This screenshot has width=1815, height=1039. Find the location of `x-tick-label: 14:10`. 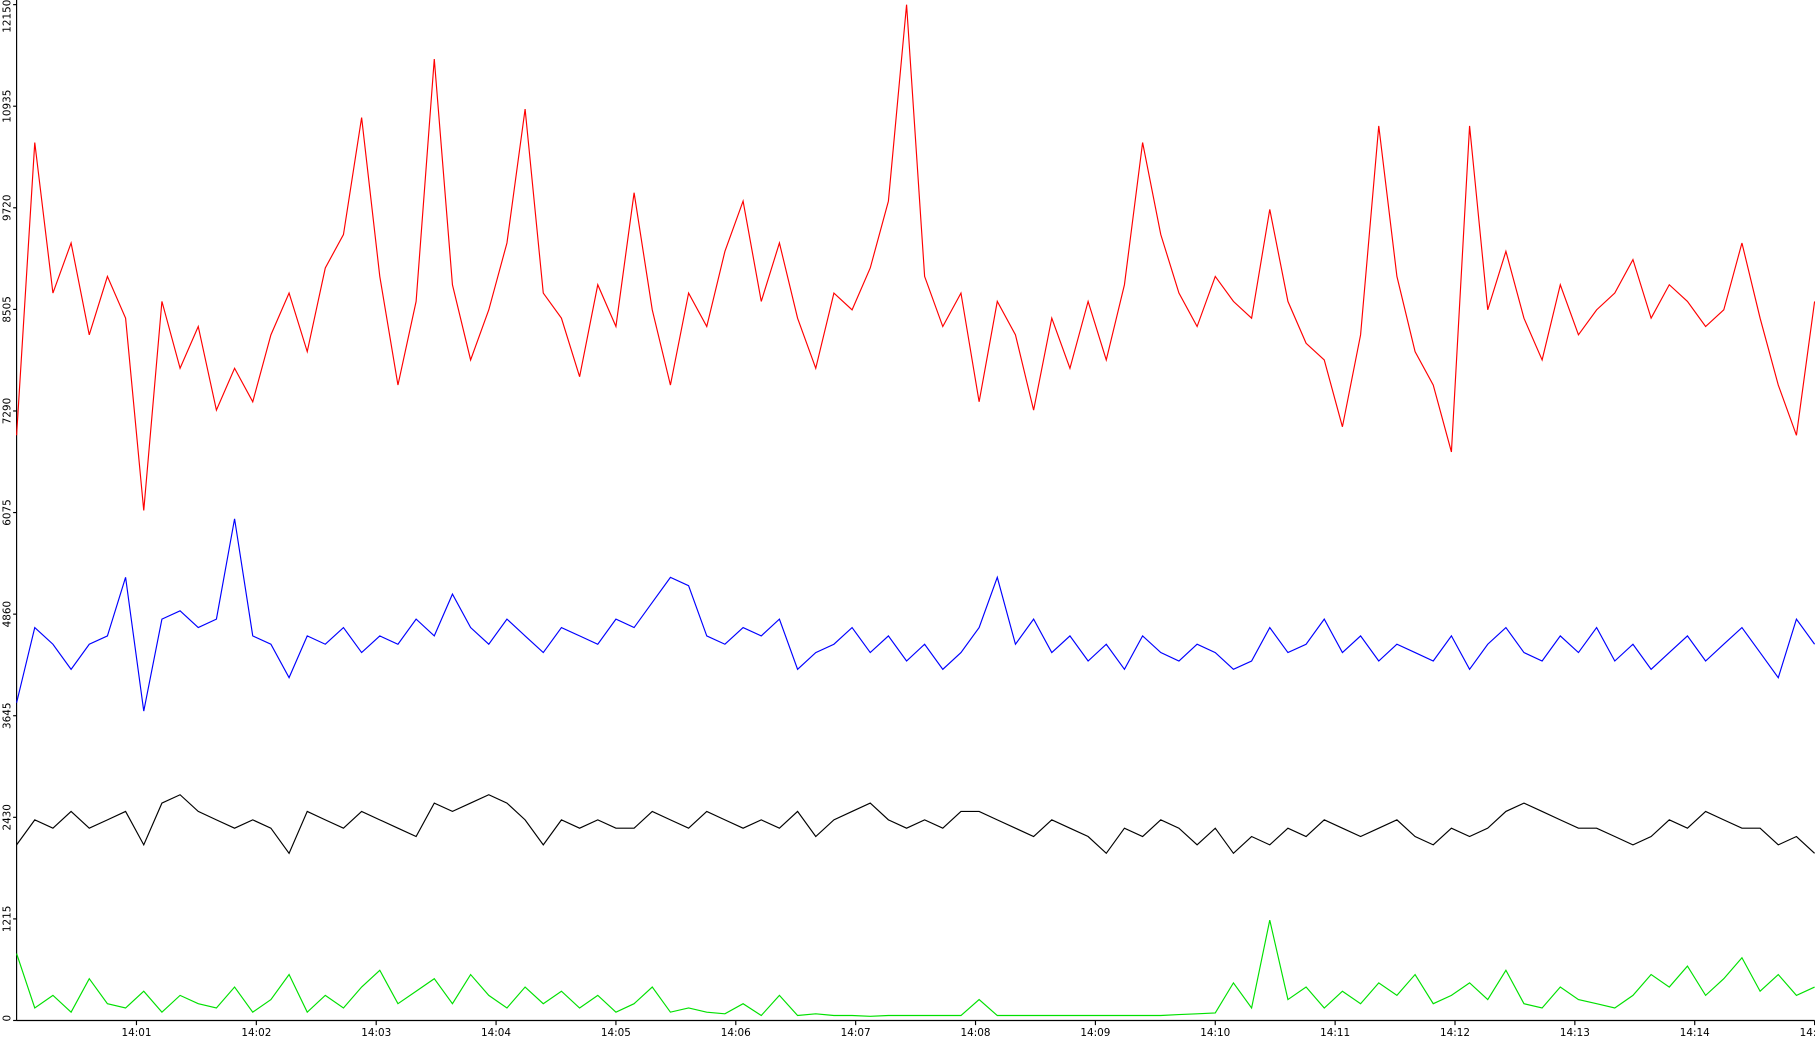

x-tick-label: 14:10 is located at coordinates (1215, 1033).